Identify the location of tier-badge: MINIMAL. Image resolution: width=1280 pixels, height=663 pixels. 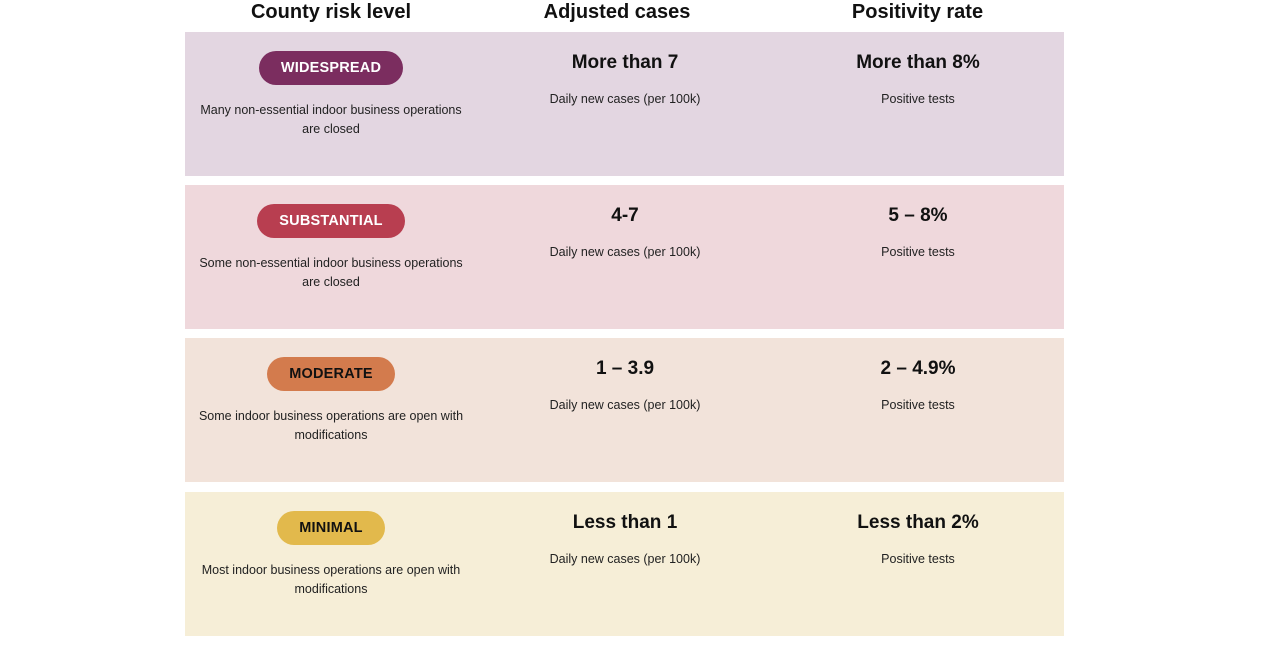
(331, 528).